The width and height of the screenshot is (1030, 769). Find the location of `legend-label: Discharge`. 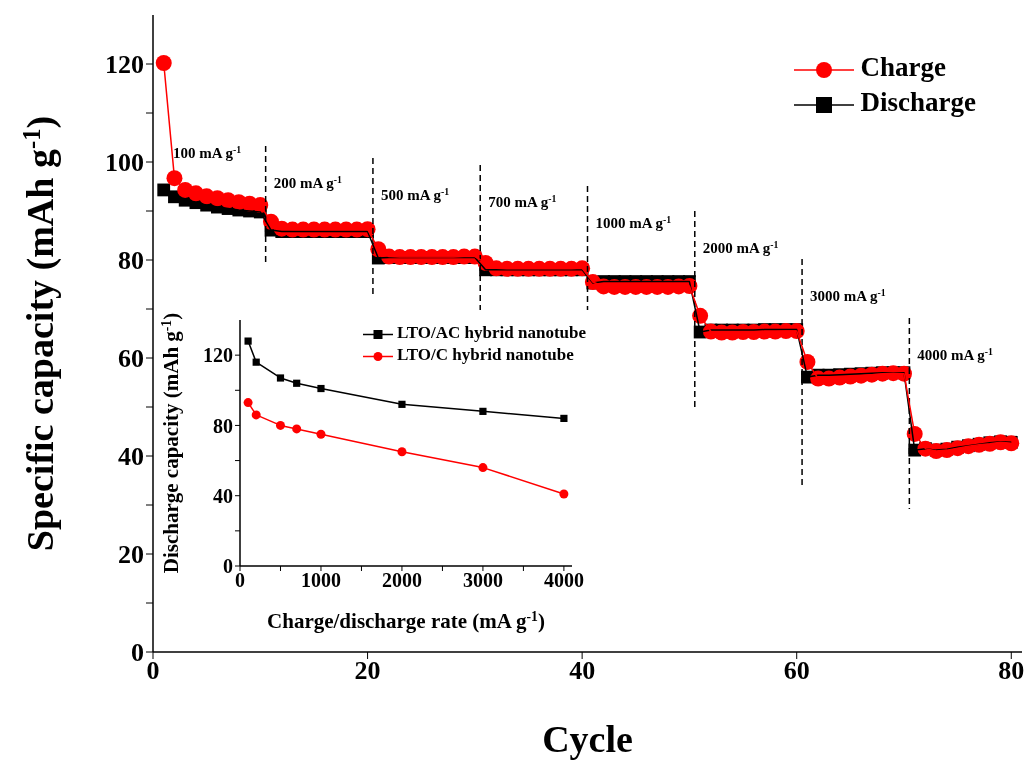

legend-label: Discharge is located at coordinates (918, 102).